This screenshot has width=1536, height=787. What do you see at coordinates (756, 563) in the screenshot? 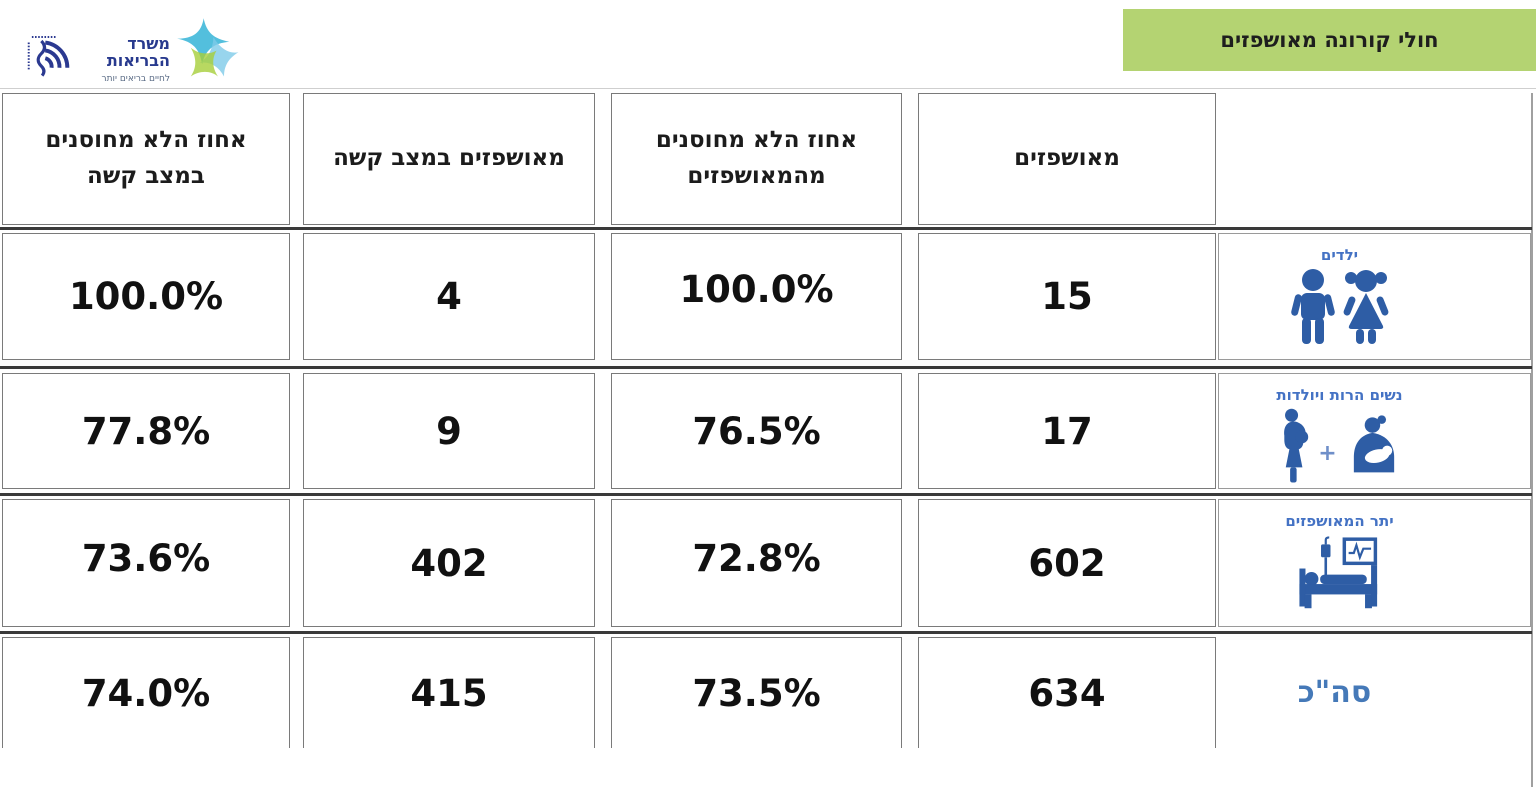
I see `pct-unvax-hospitalized-value: 72.8%` at bounding box center [756, 563].